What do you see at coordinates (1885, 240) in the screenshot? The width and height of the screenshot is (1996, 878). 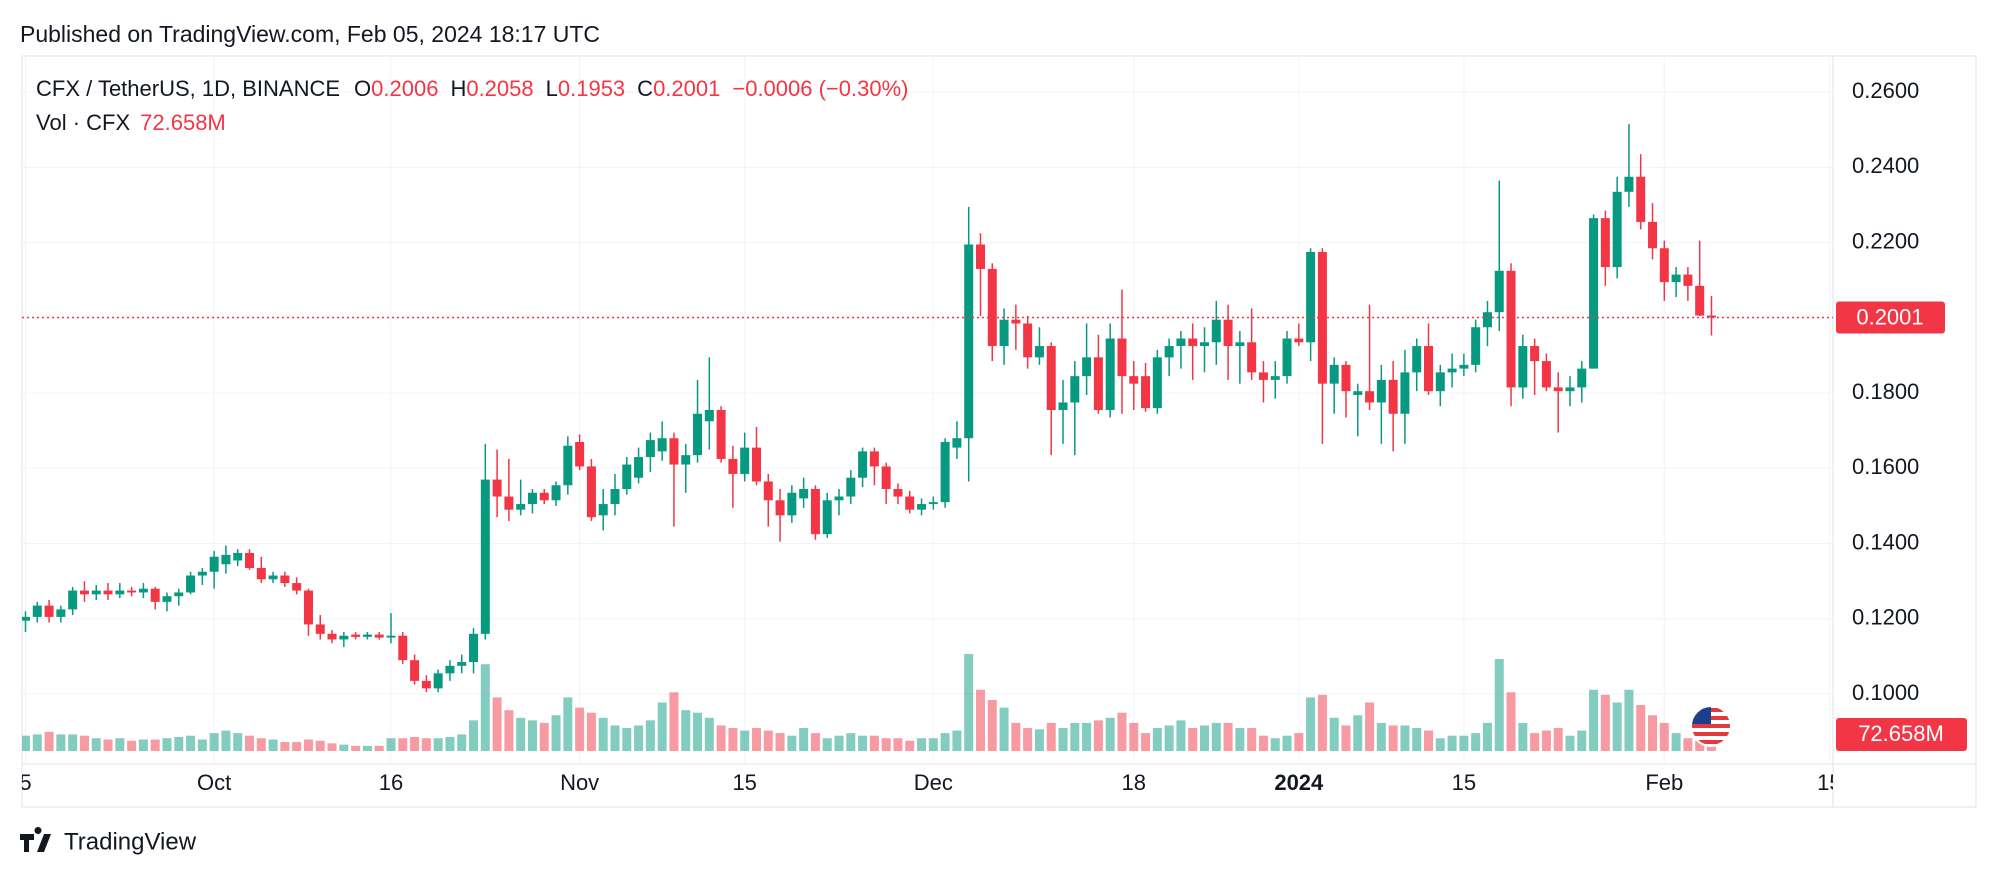 I see `y-tick-label: 0.2200` at bounding box center [1885, 240].